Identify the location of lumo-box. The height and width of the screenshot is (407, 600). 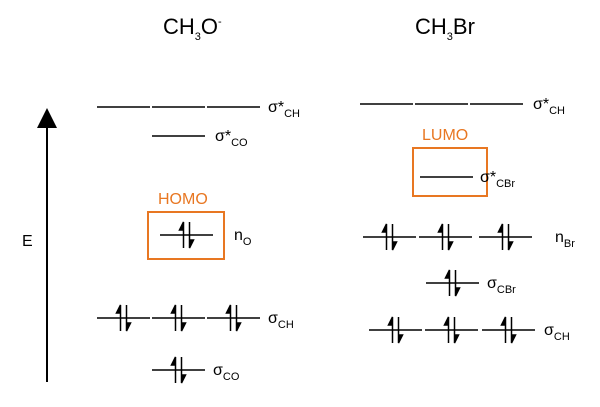
(450, 172).